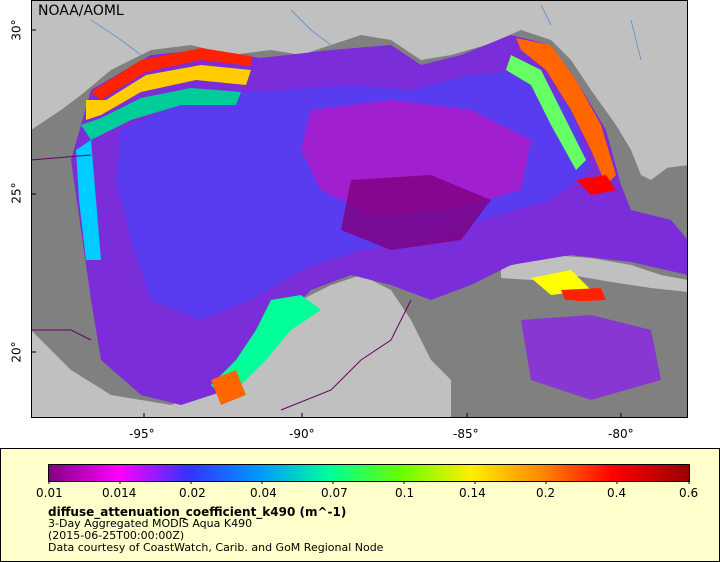 Image resolution: width=720 pixels, height=562 pixels. What do you see at coordinates (81, 11) in the screenshot?
I see `credit-label: NOAA/AOML` at bounding box center [81, 11].